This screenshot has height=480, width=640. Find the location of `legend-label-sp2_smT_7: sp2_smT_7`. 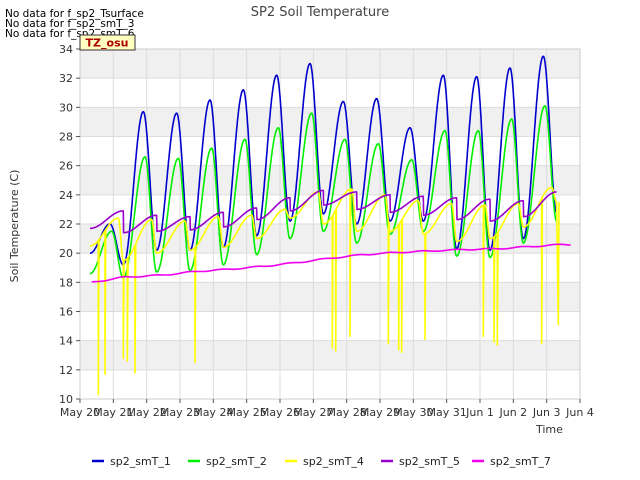

legend-label-sp2_smT_7: sp2_smT_7 is located at coordinates (520, 461).